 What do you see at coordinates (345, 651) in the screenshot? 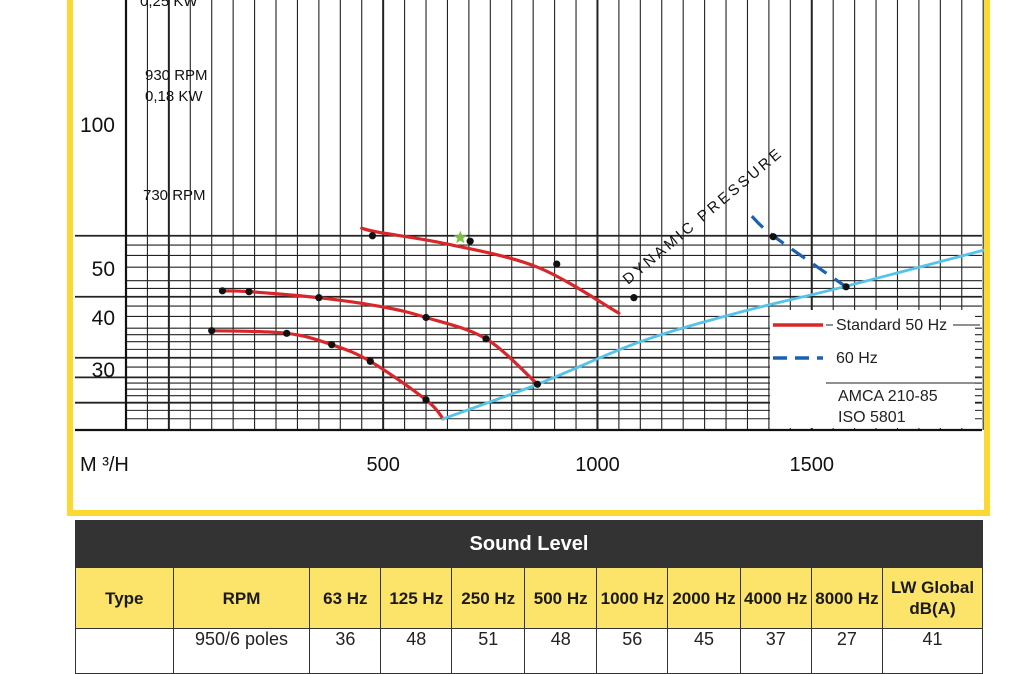
I see `table-cell: 36` at bounding box center [345, 651].